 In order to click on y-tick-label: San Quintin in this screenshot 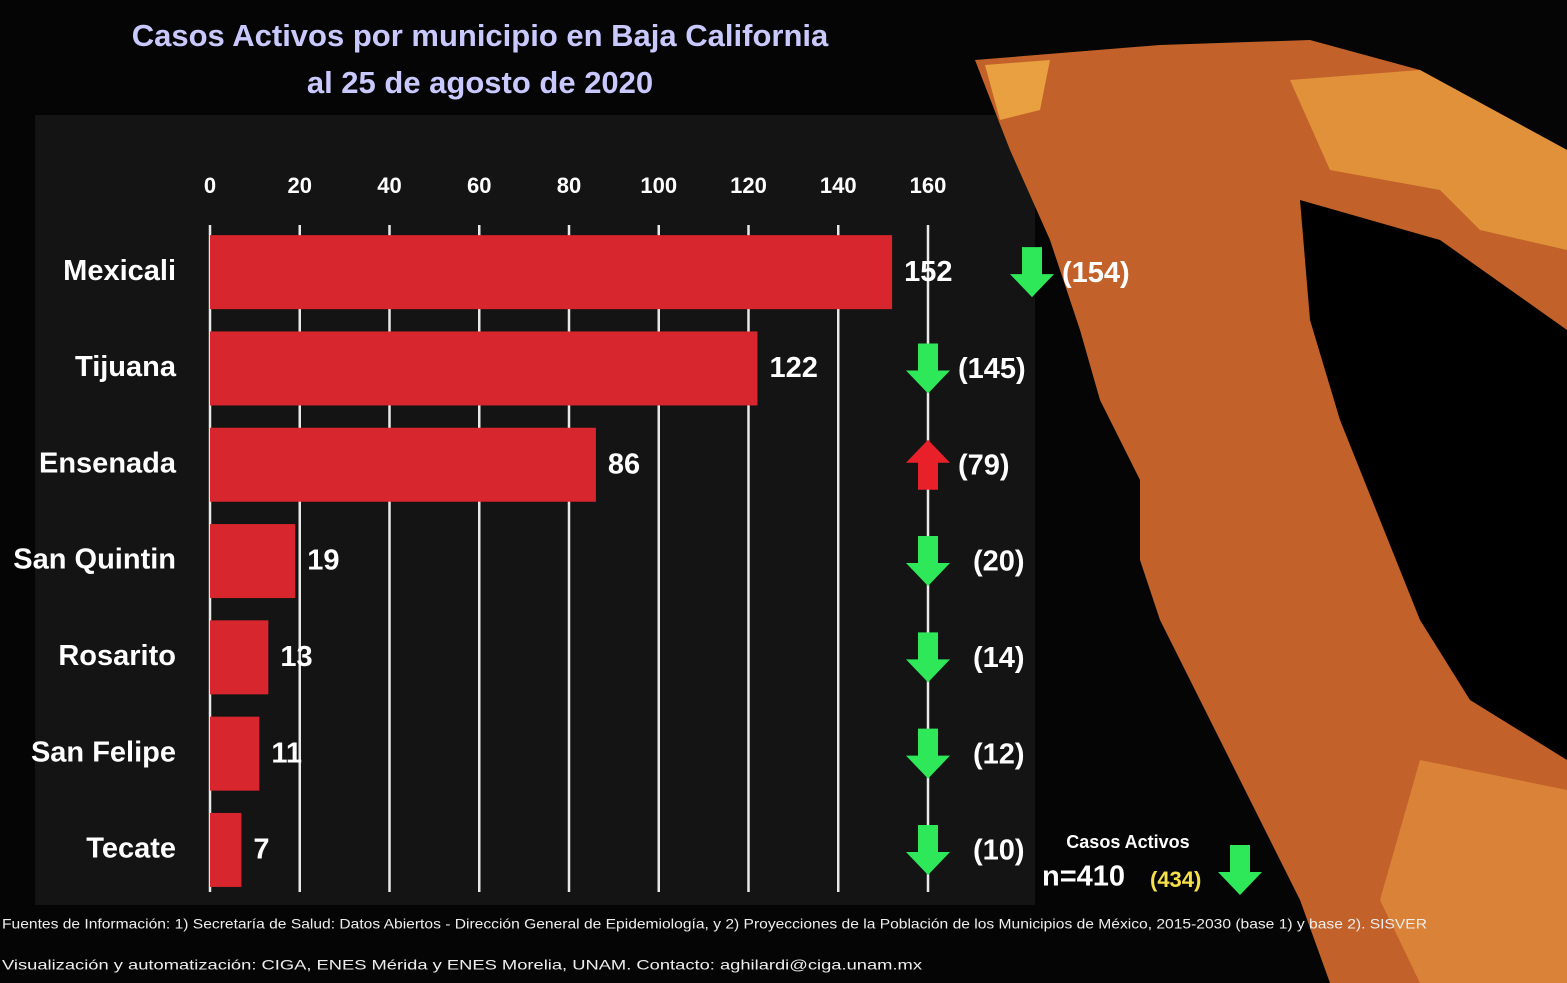, I will do `click(94, 560)`.